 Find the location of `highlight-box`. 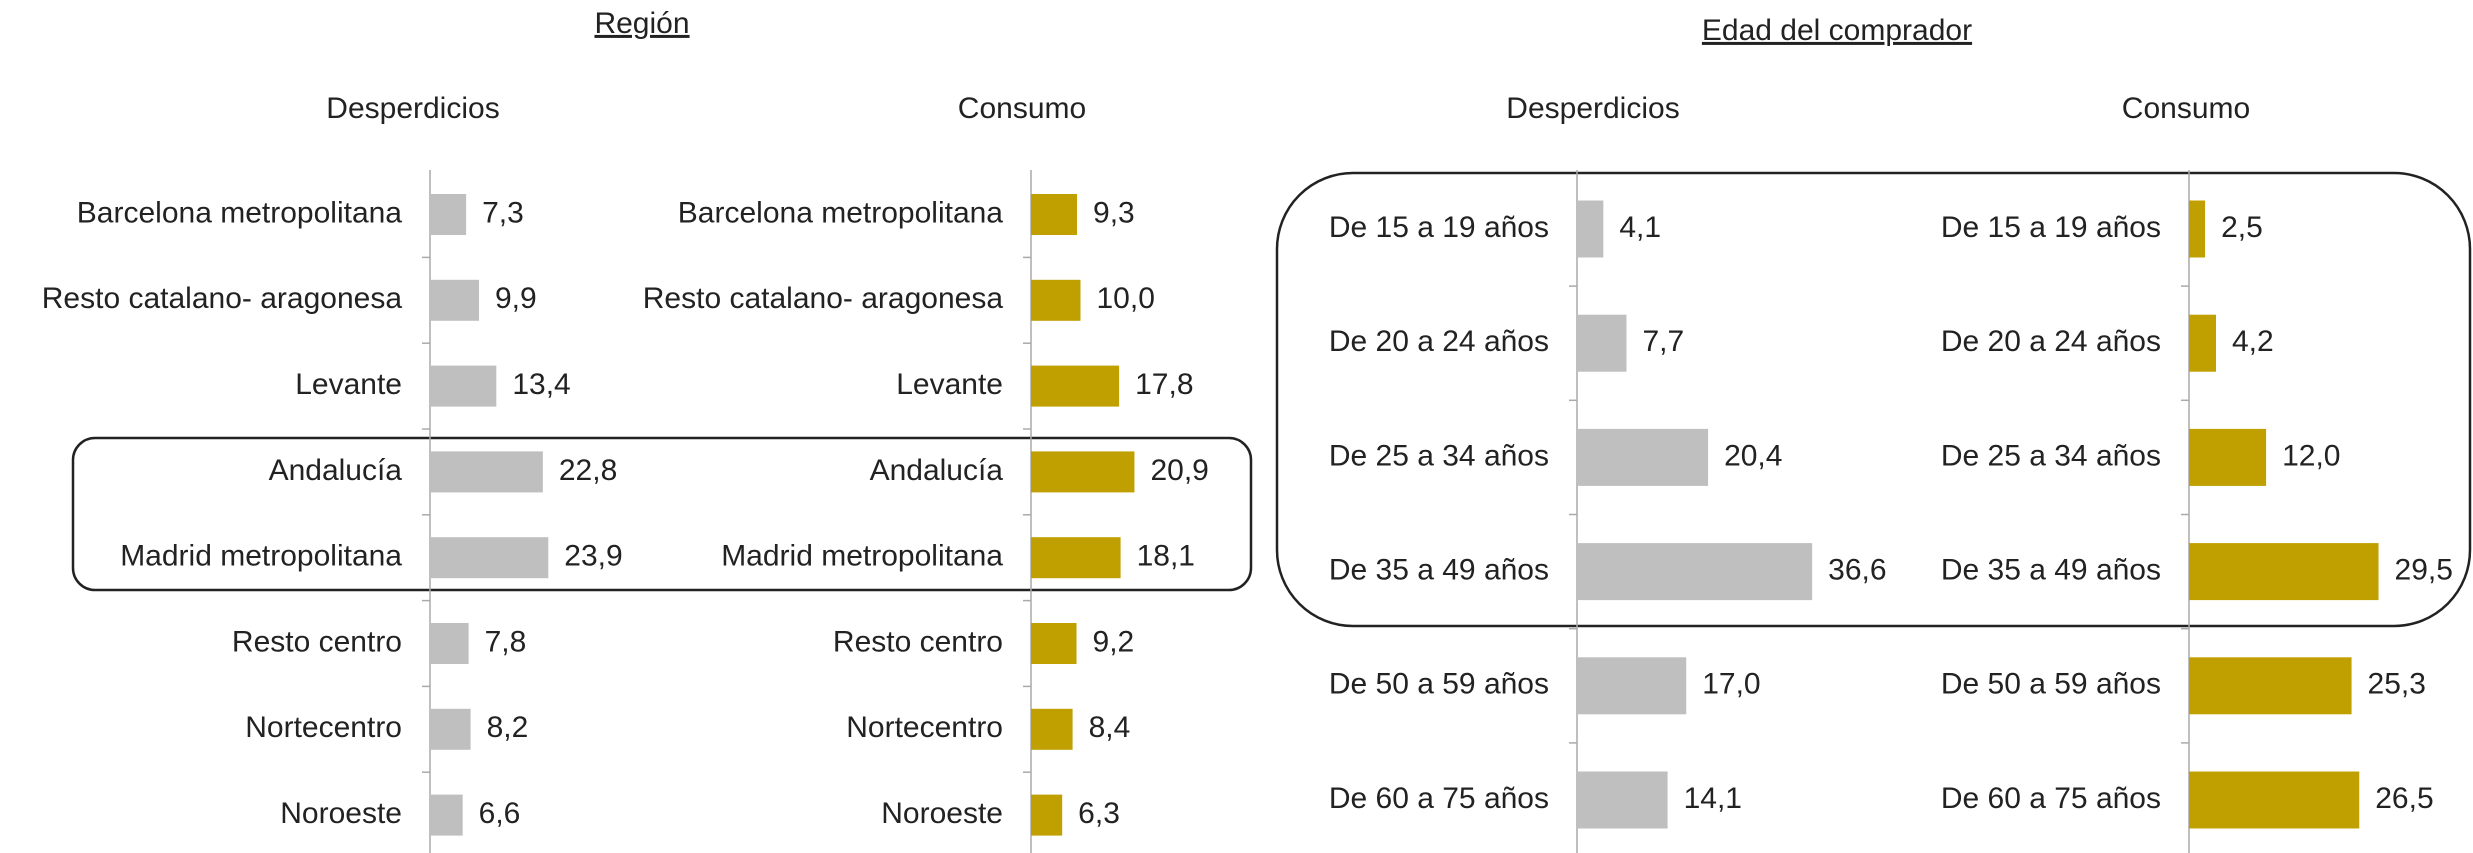

highlight-box is located at coordinates (662, 514).